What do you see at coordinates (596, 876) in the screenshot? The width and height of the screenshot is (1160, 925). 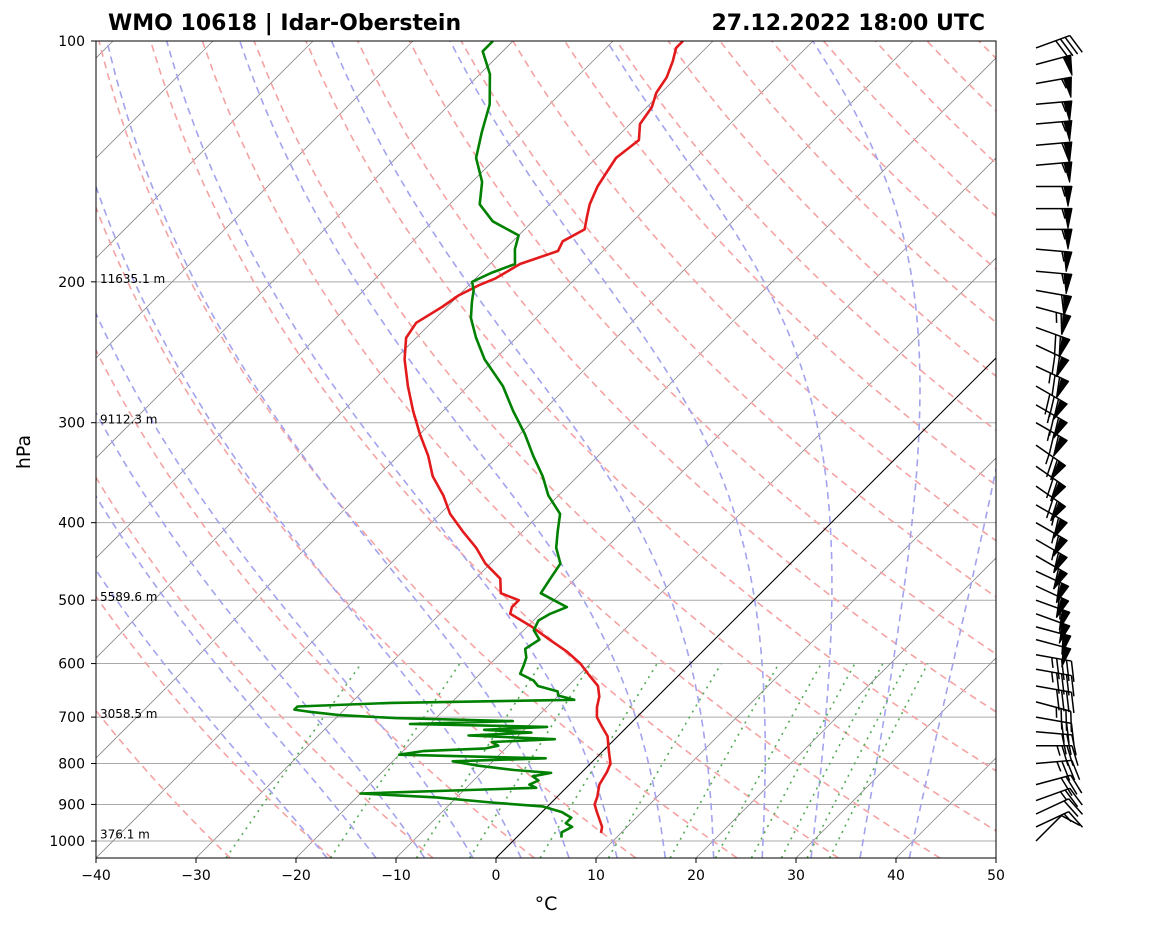 I see `x-tick-label: 10` at bounding box center [596, 876].